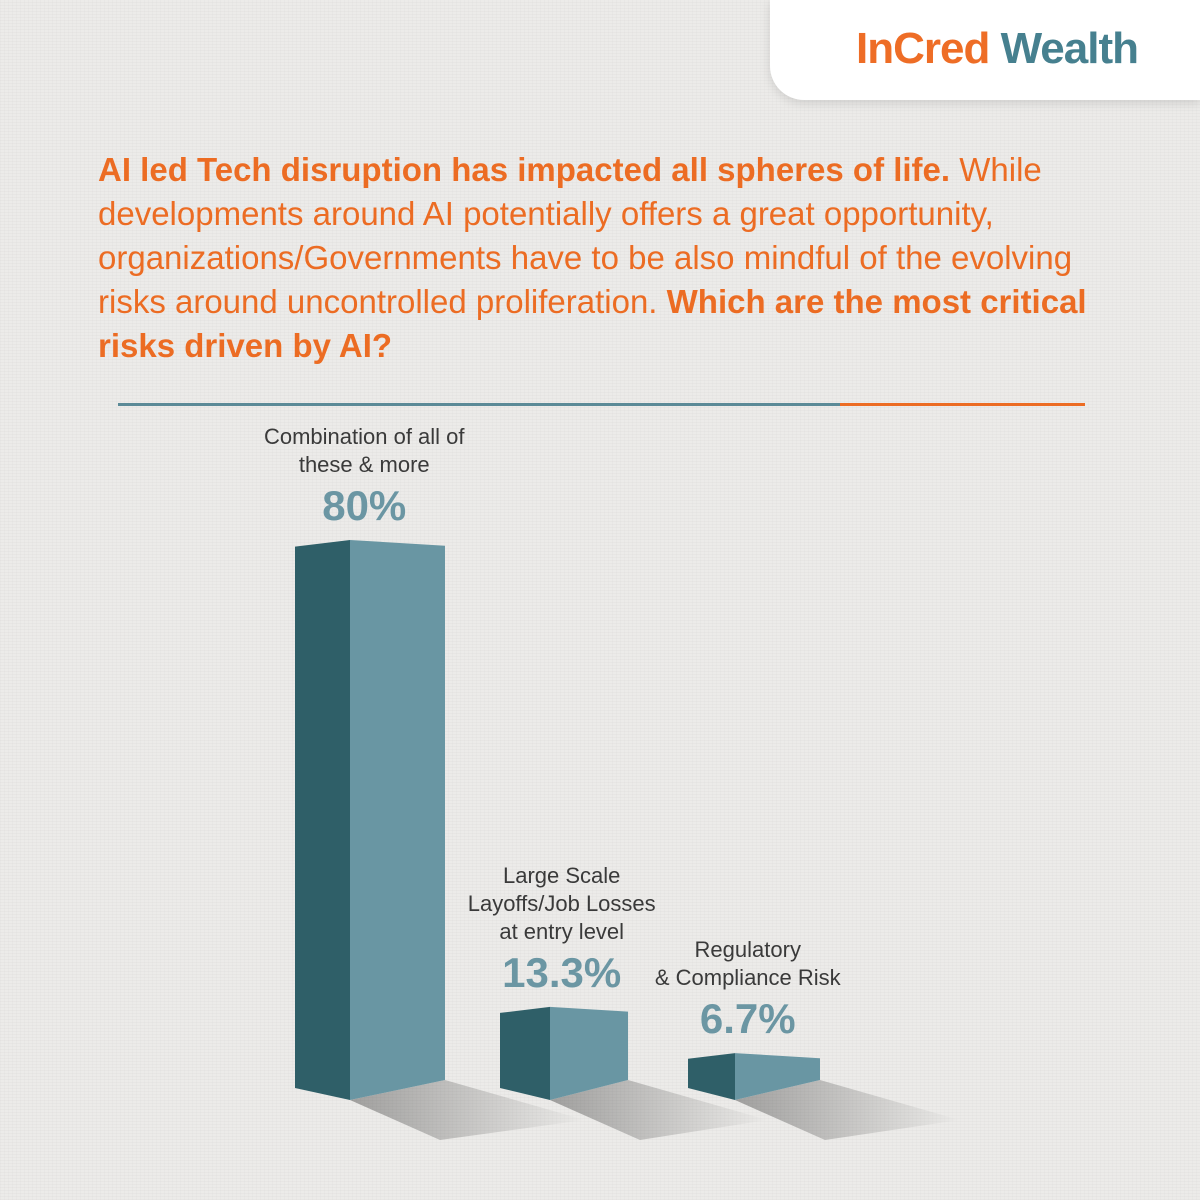 This screenshot has height=1200, width=1200. Describe the element at coordinates (364, 436) in the screenshot. I see `category-label: Combination of all of` at that location.